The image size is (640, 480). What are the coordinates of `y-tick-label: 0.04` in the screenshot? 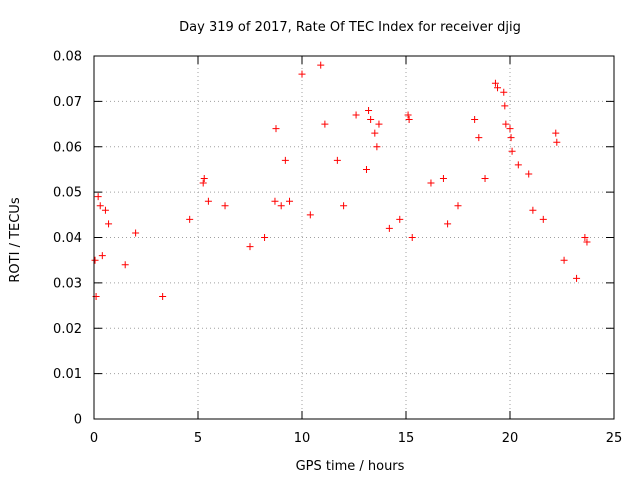 It's located at (67, 238).